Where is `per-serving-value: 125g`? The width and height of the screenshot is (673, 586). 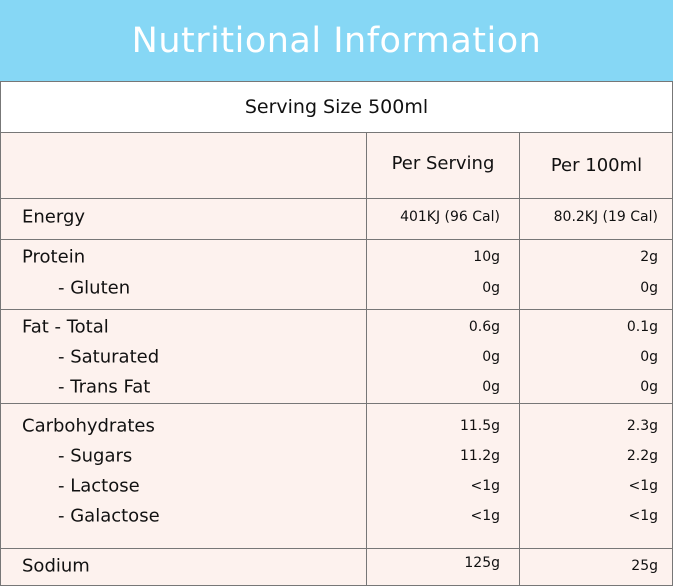
per-serving-value: 125g is located at coordinates (482, 563).